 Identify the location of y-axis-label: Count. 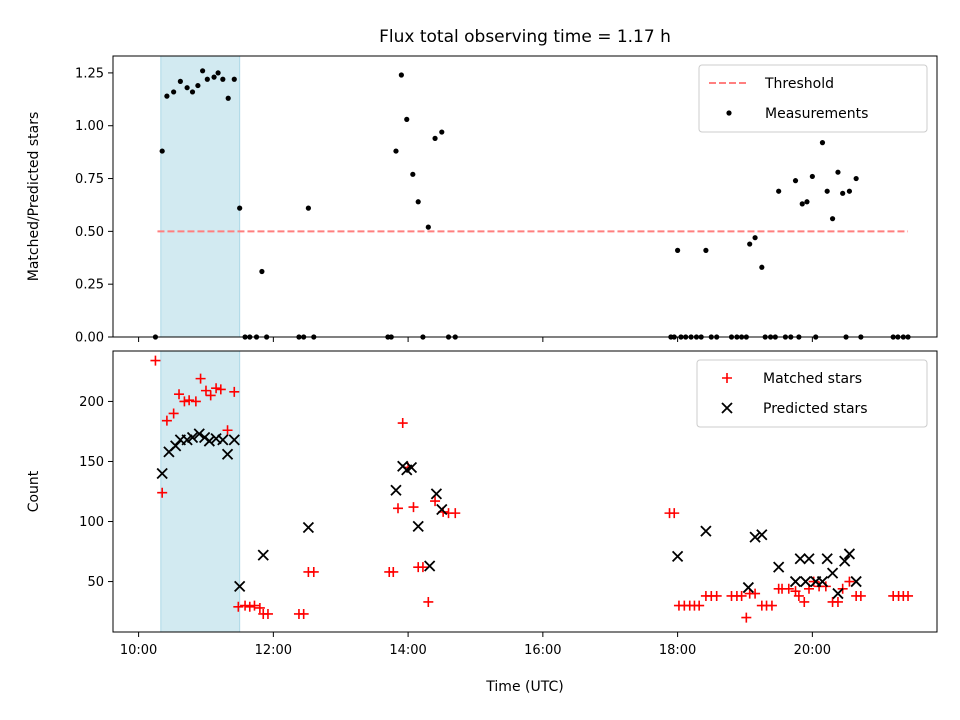
(34, 491).